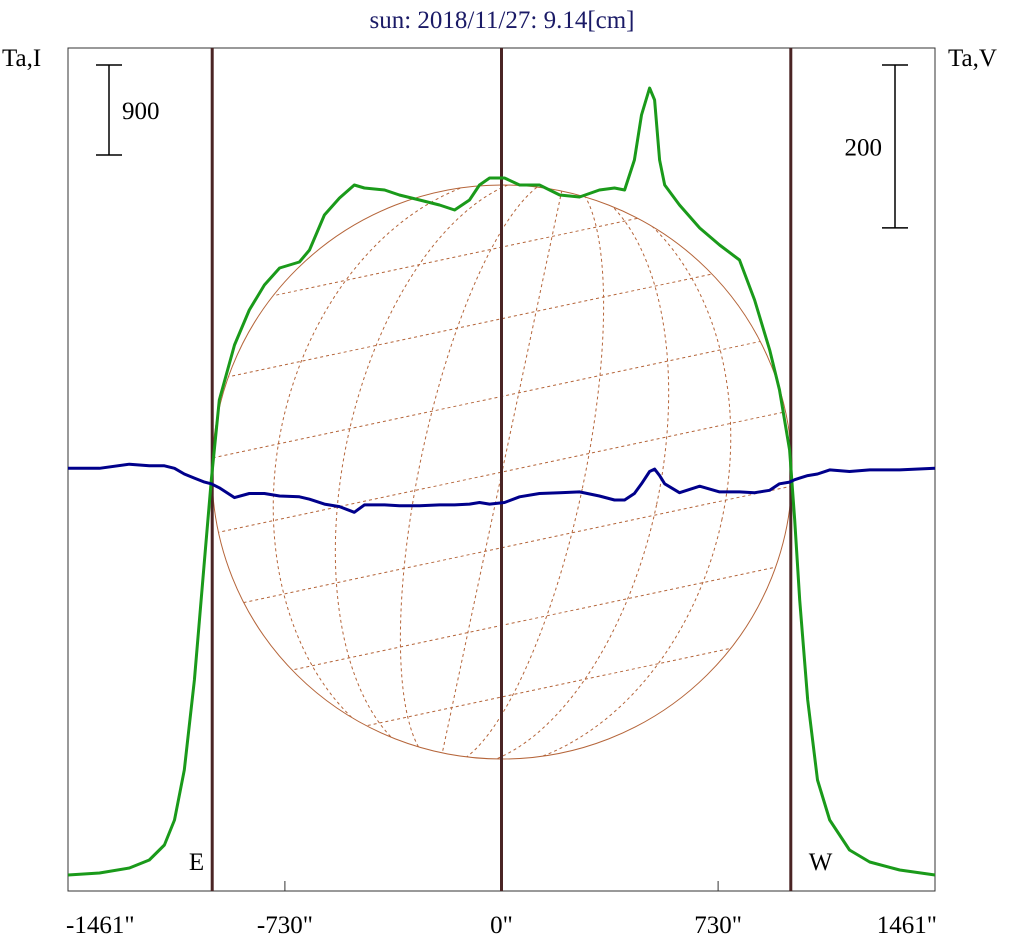 This screenshot has height=941, width=1009. Describe the element at coordinates (21, 58) in the screenshot. I see `y-axis-label: Ta,I` at that location.